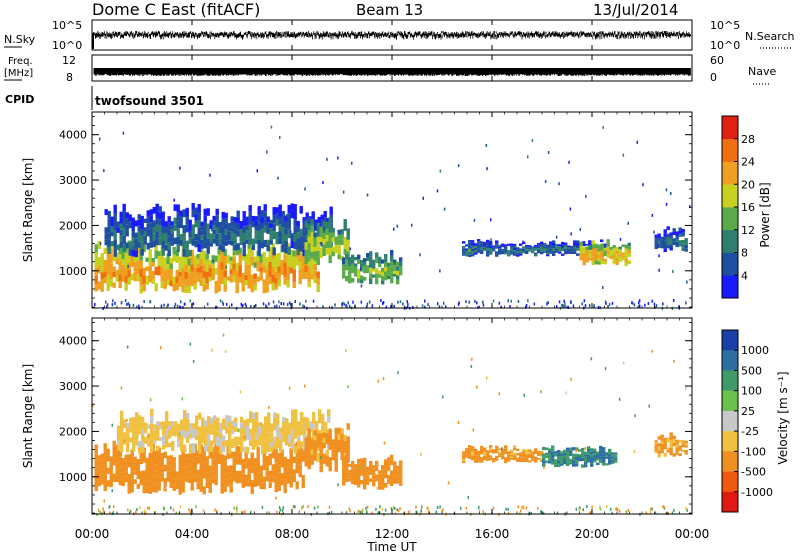  I want to click on nsky-tick-low: 10^0, so click(67, 45).